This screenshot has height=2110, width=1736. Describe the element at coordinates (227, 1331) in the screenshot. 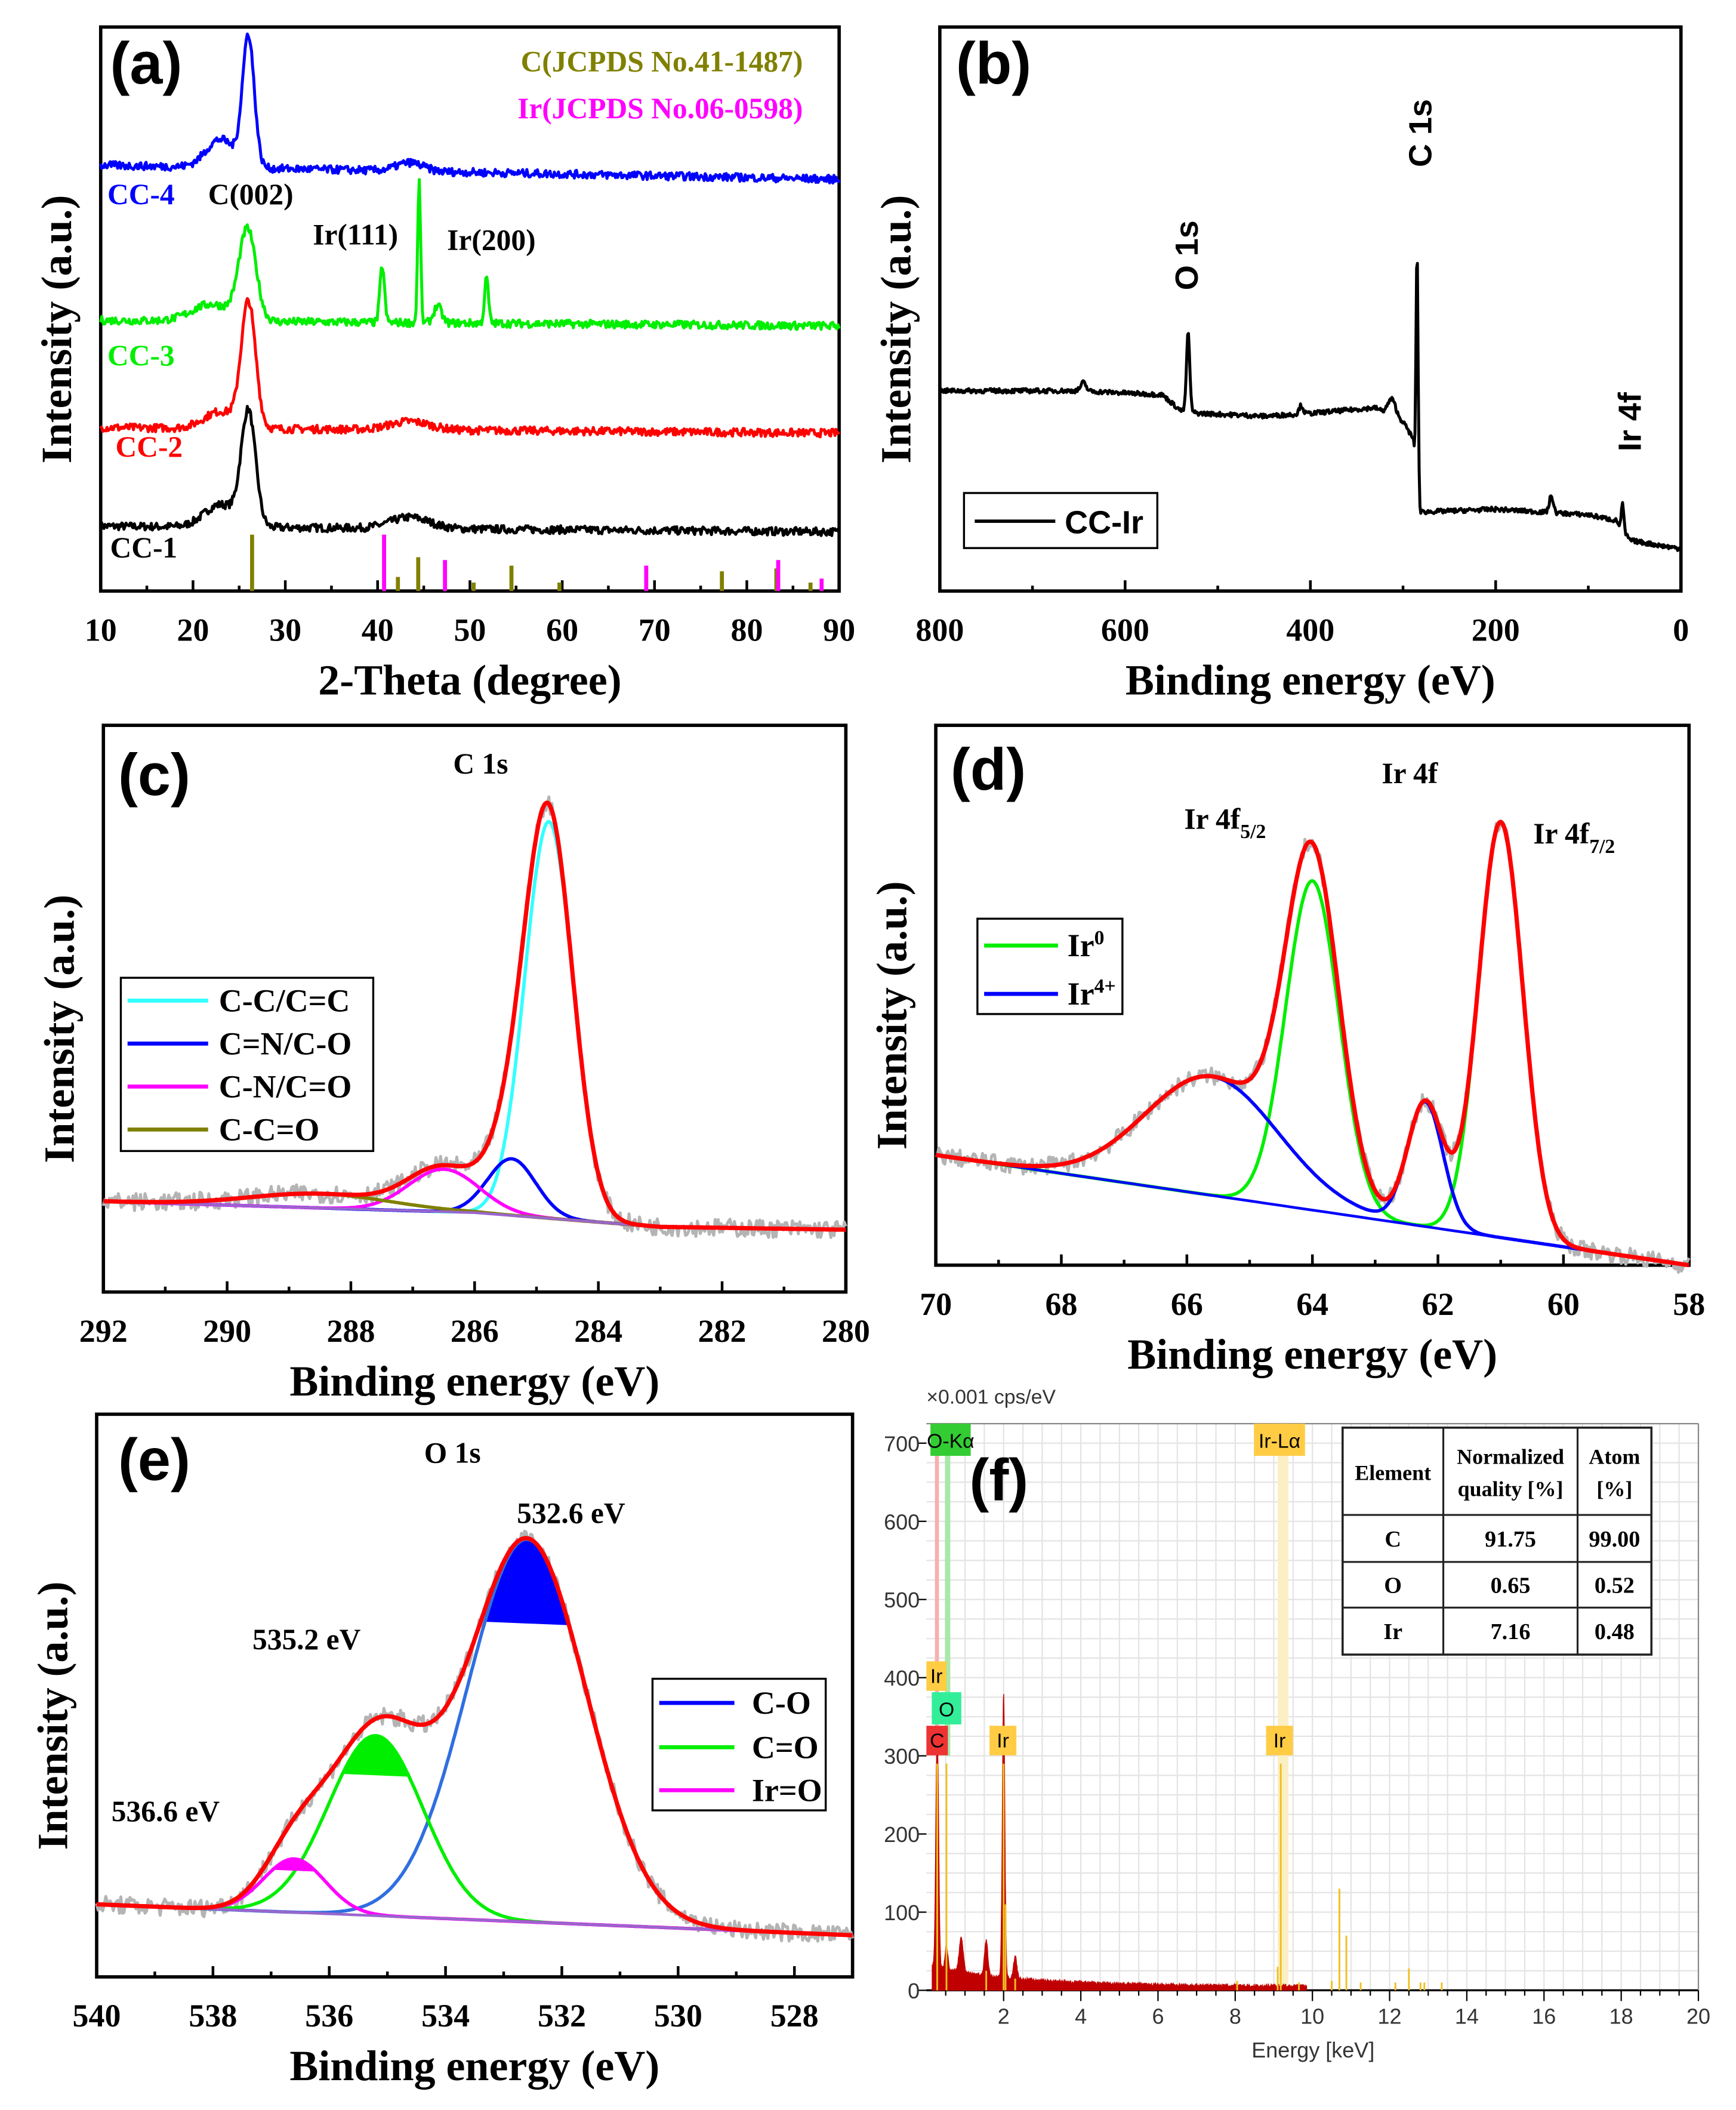

I see `x-tick-label: 290` at that location.